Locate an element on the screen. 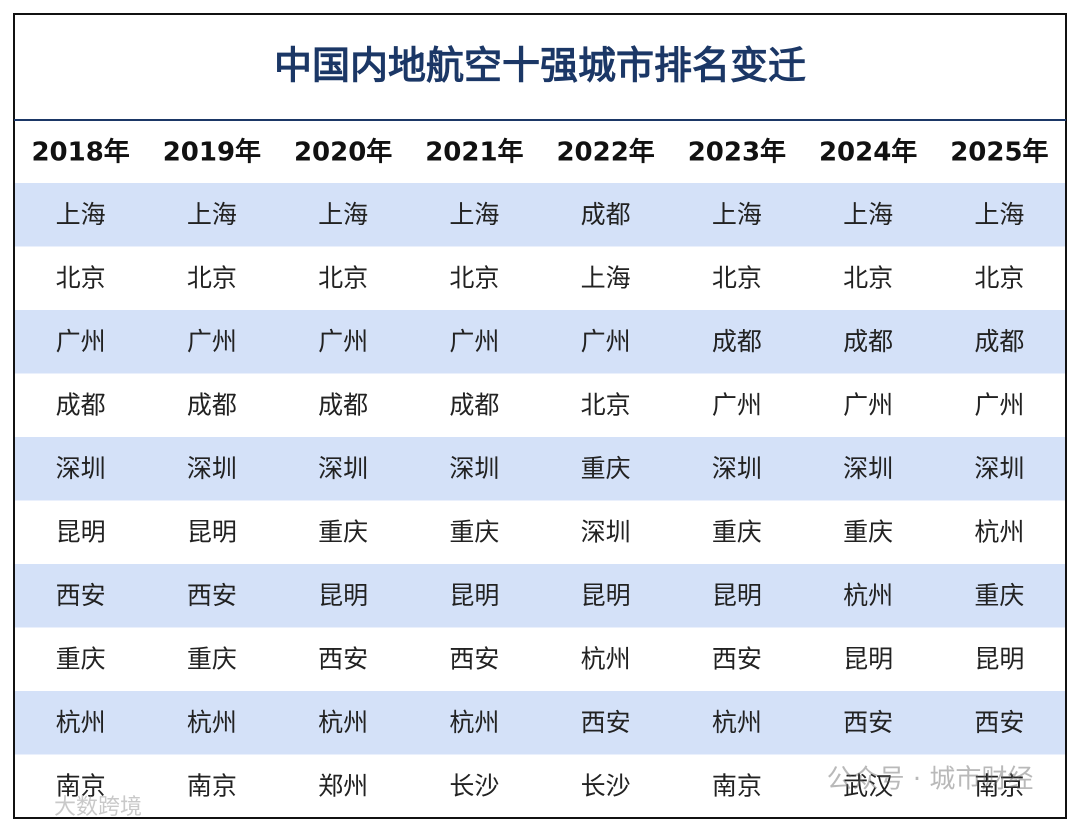  cell: 郑州 is located at coordinates (343, 785).